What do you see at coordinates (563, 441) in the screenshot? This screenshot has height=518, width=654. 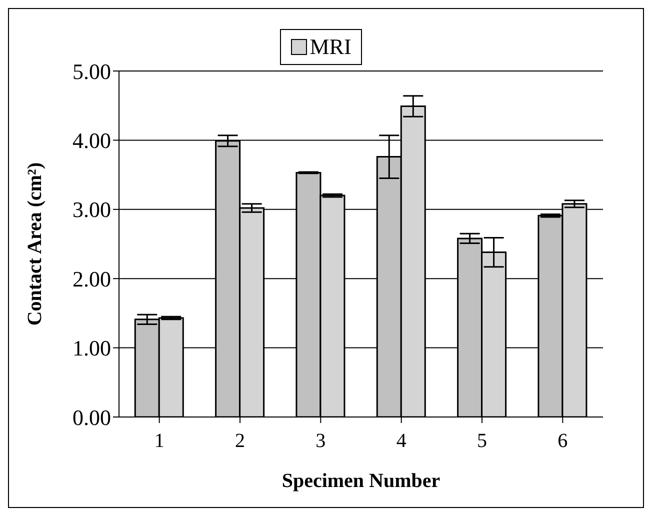 I see `x-tick-label: 6` at bounding box center [563, 441].